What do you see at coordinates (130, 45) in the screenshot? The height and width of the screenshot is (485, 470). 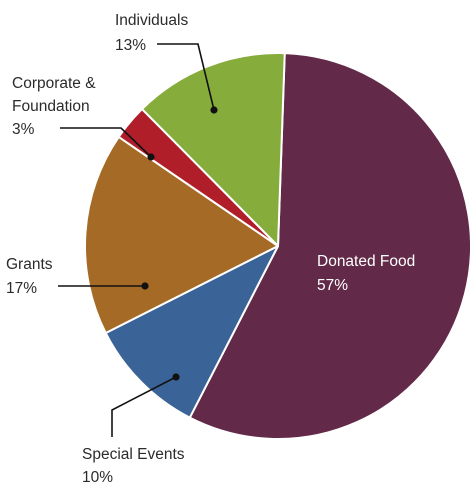 I see `label-individuals-value: 13%` at bounding box center [130, 45].